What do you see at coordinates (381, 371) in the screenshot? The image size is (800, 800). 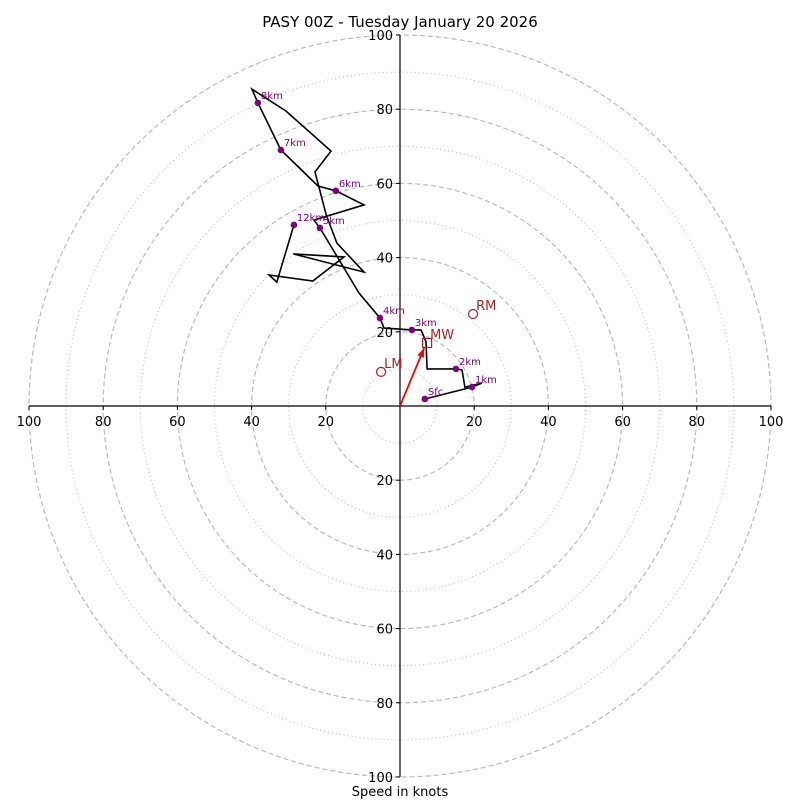 I see `lm-marker` at bounding box center [381, 371].